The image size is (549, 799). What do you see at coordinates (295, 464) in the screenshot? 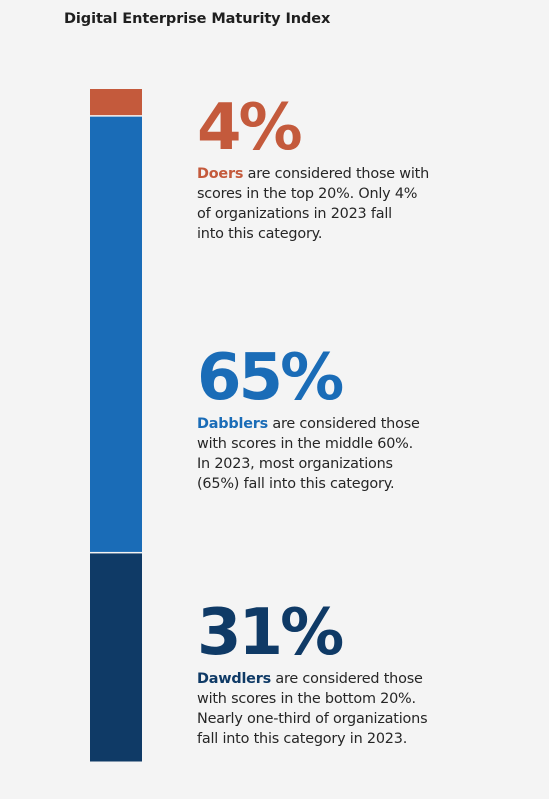
I see `dabblers-desc-line-3: In 2023, most organizations` at bounding box center [295, 464].